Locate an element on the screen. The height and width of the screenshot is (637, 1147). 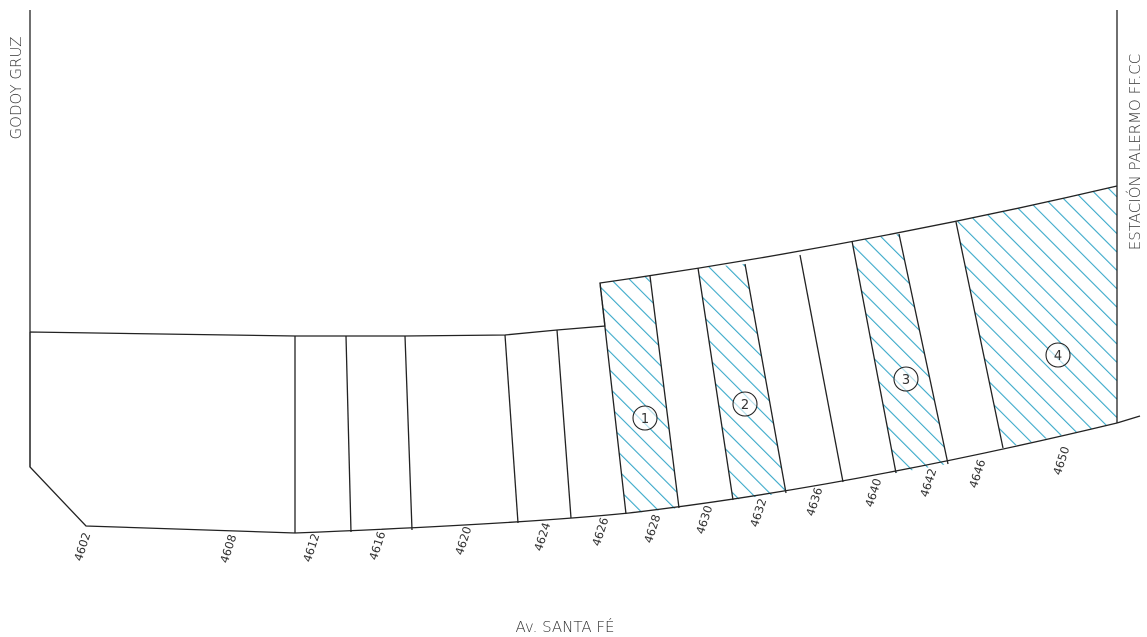
street-label-av-santa-fe: Av. SANTA FÉ is located at coordinates (564, 626).